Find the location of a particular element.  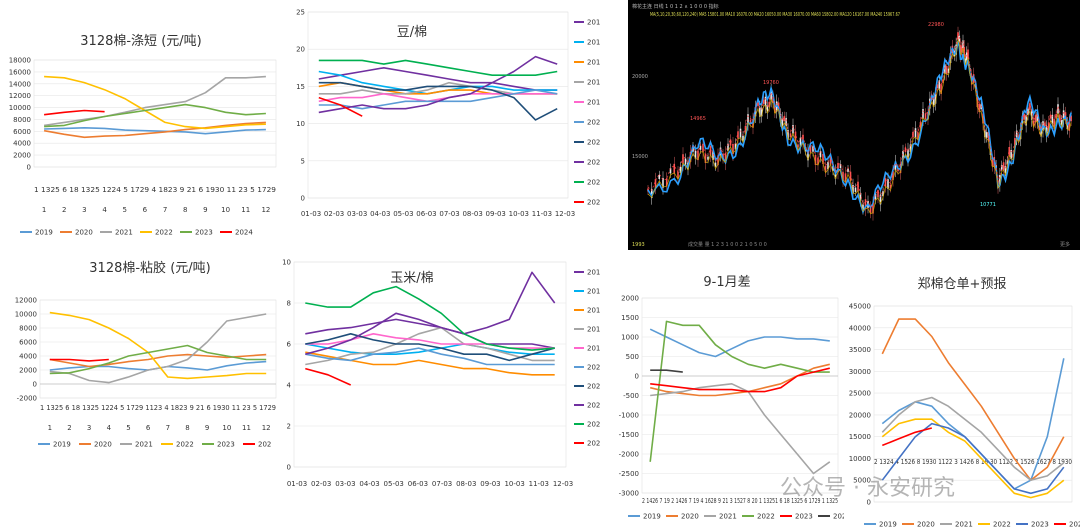

y-tick-label: 10000 is located at coordinates (20, 108).